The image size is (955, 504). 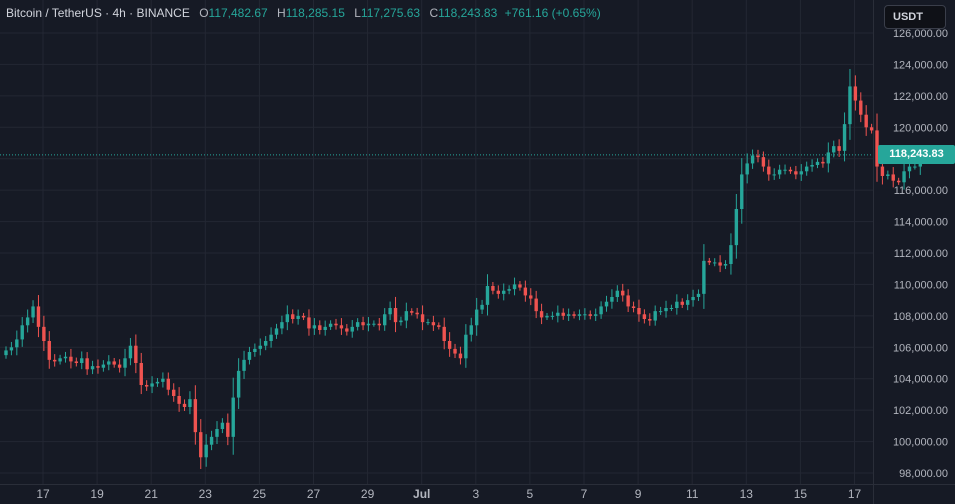 What do you see at coordinates (368, 494) in the screenshot?
I see `x-tick-label: 29` at bounding box center [368, 494].